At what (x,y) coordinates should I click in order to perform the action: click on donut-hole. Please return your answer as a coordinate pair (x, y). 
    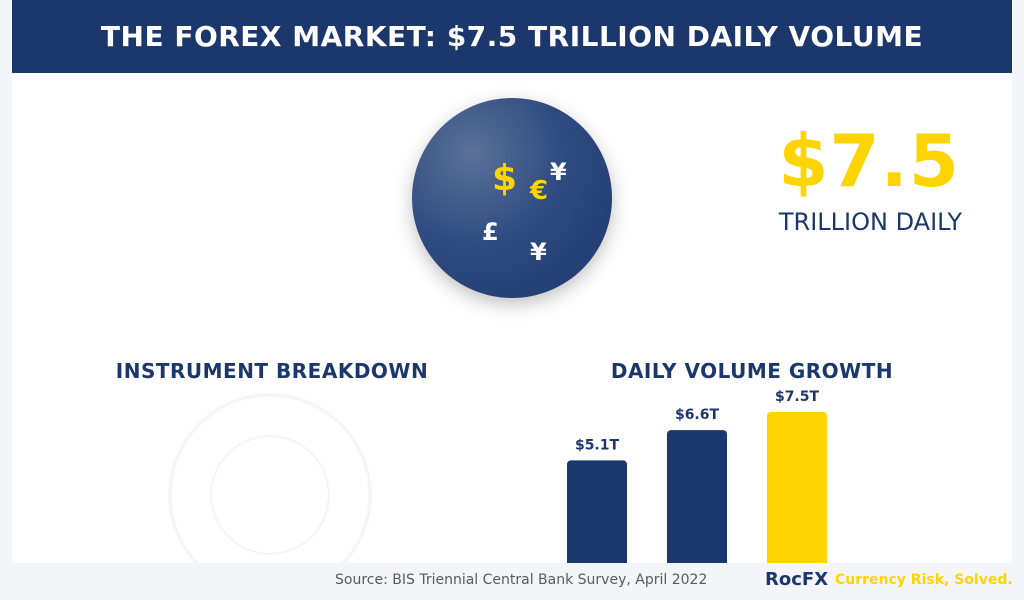
    Looking at the image, I should click on (270, 495).